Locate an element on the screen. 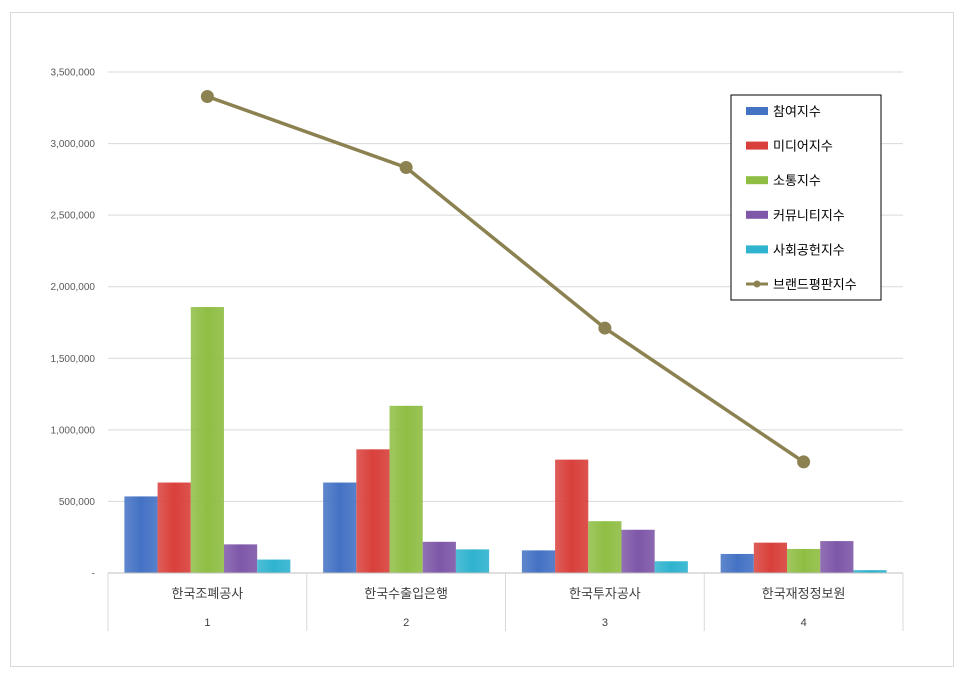 The image size is (966, 680). legend-label: 소통지수 is located at coordinates (797, 180).